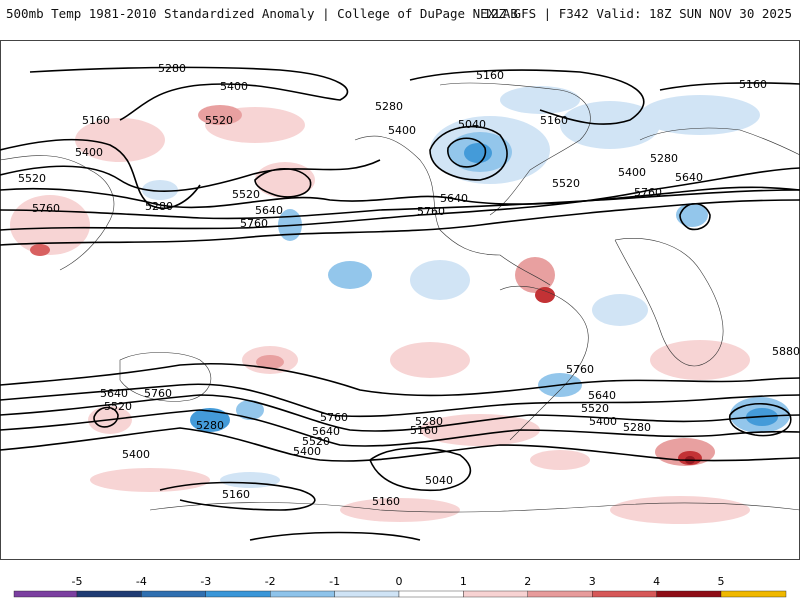 Image resolution: width=800 pixels, height=600 pixels. I want to click on colorbar: -5 -4 -3 -2 -1 0 1 2 3 4 5, so click(400, 586).